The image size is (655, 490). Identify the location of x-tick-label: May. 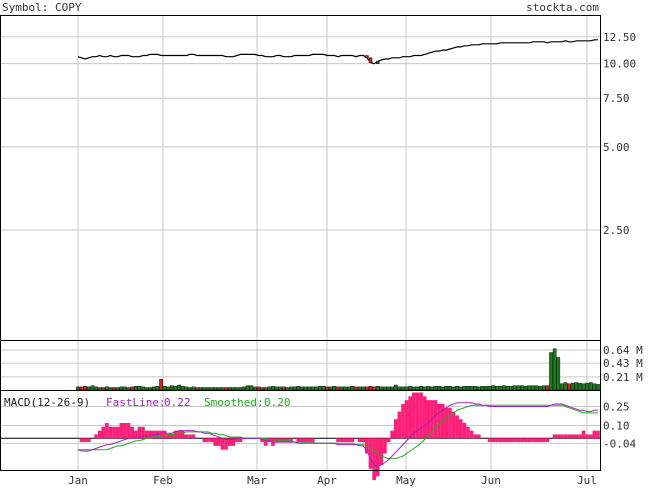
(406, 480).